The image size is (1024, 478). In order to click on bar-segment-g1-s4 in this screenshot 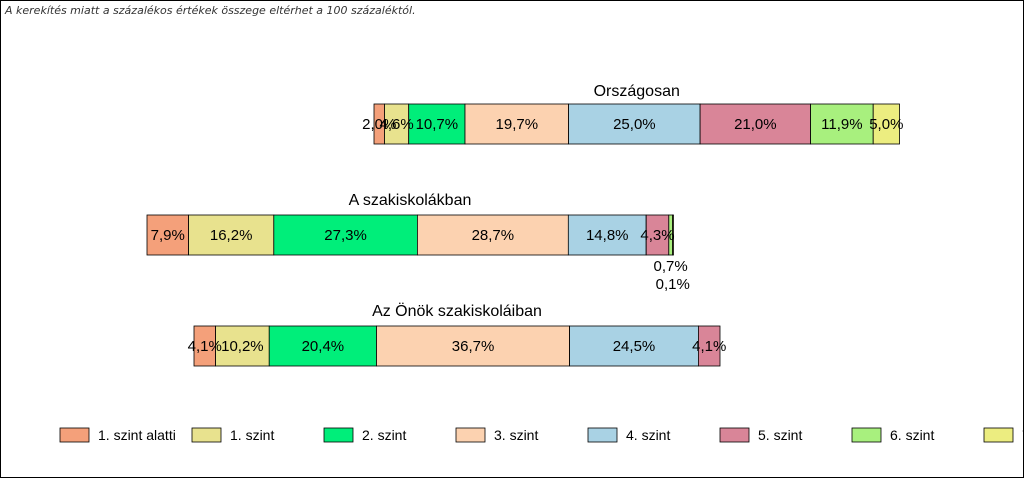, I will do `click(516, 124)`.